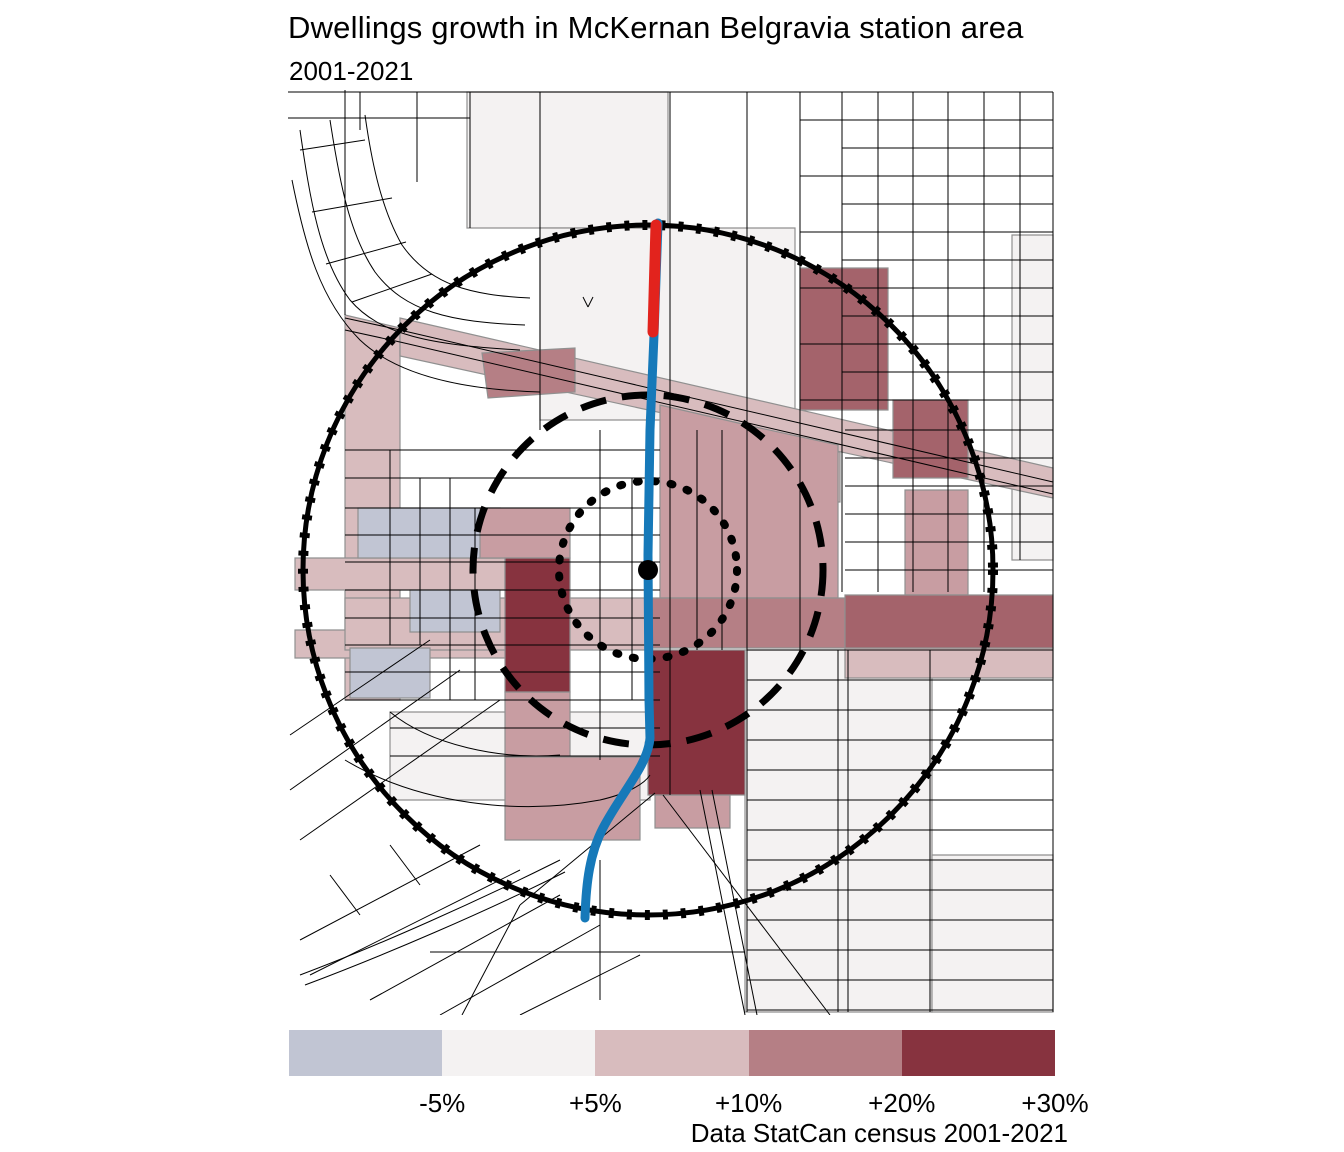 This screenshot has height=1152, width=1344. Describe the element at coordinates (879, 1133) in the screenshot. I see `data-source-caption: Data StatCan census 2001-2021` at that location.